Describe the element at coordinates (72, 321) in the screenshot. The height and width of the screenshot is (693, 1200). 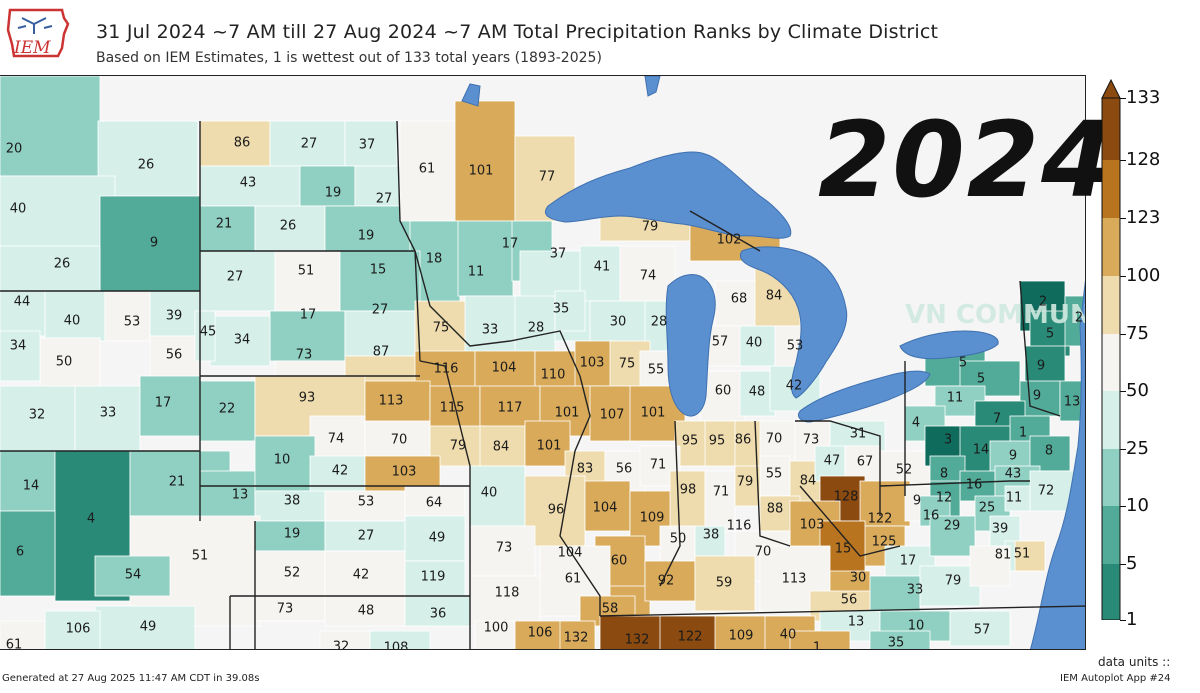
I see `district-rank-label: 40` at that location.